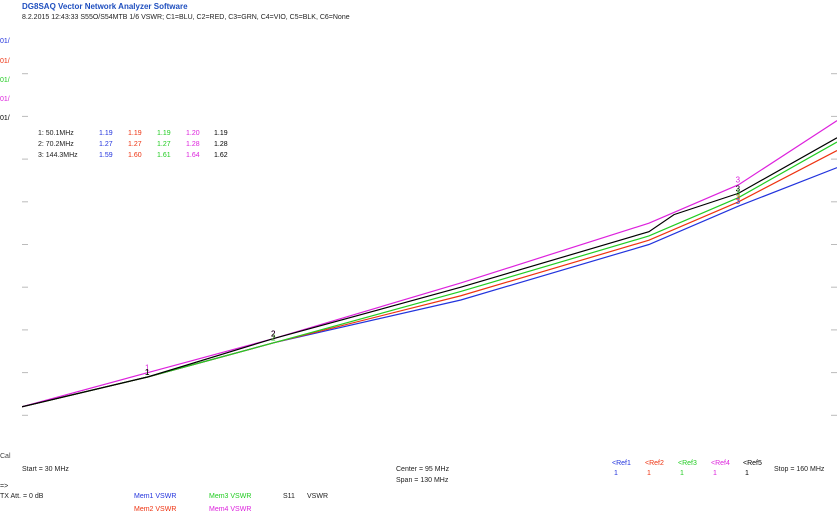 The width and height of the screenshot is (837, 530). I want to click on ref5-button: <Ref5, so click(752, 463).